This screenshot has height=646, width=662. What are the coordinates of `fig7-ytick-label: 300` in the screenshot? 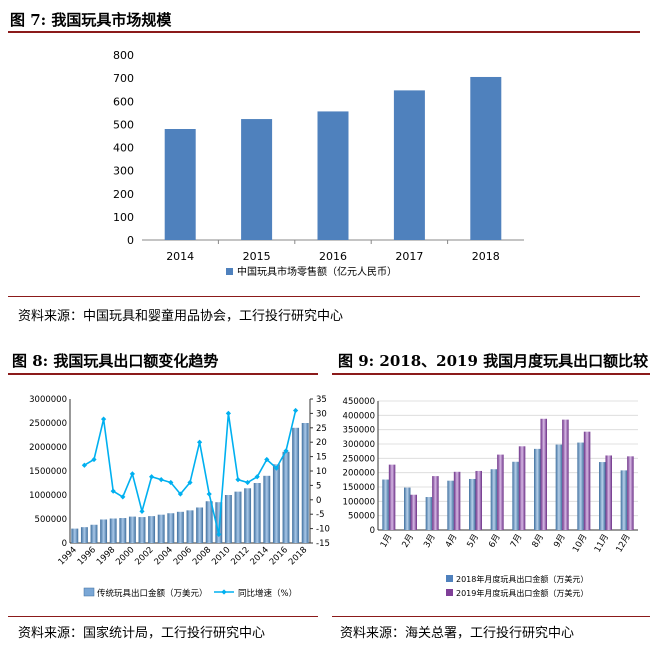 It's located at (123, 171).